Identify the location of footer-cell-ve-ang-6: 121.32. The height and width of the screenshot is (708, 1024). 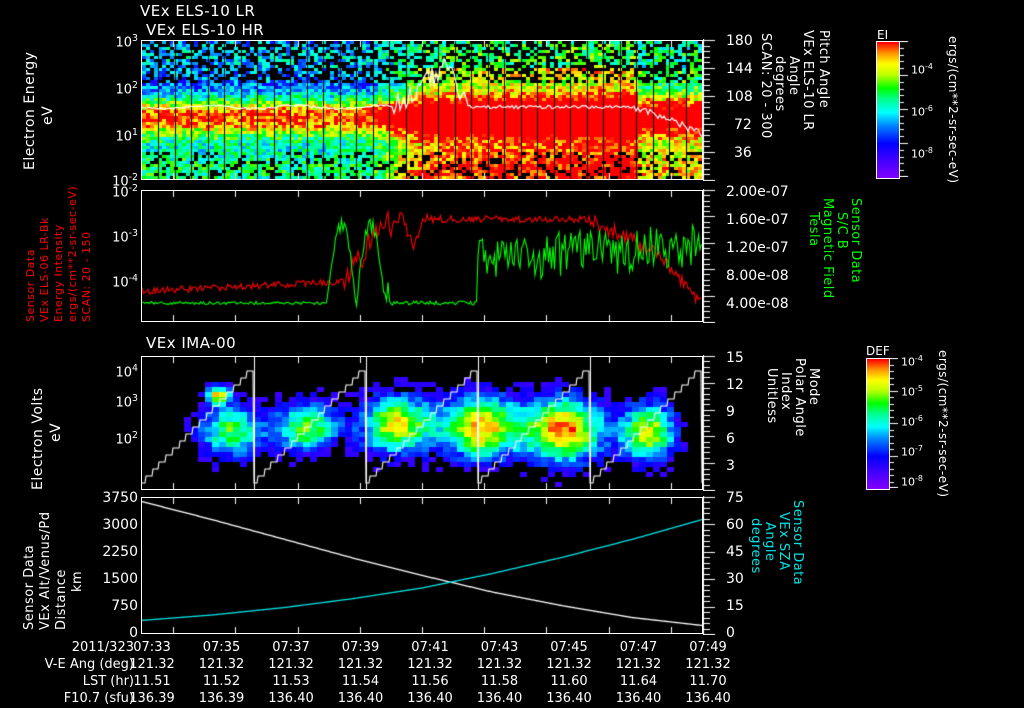
(569, 664).